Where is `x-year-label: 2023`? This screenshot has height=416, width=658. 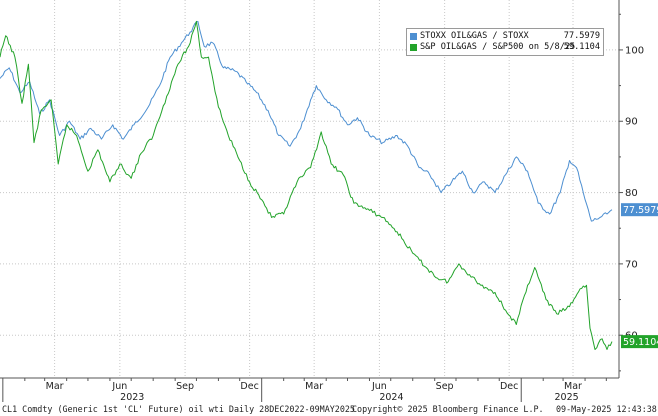
x-year-label: 2023 is located at coordinates (132, 397).